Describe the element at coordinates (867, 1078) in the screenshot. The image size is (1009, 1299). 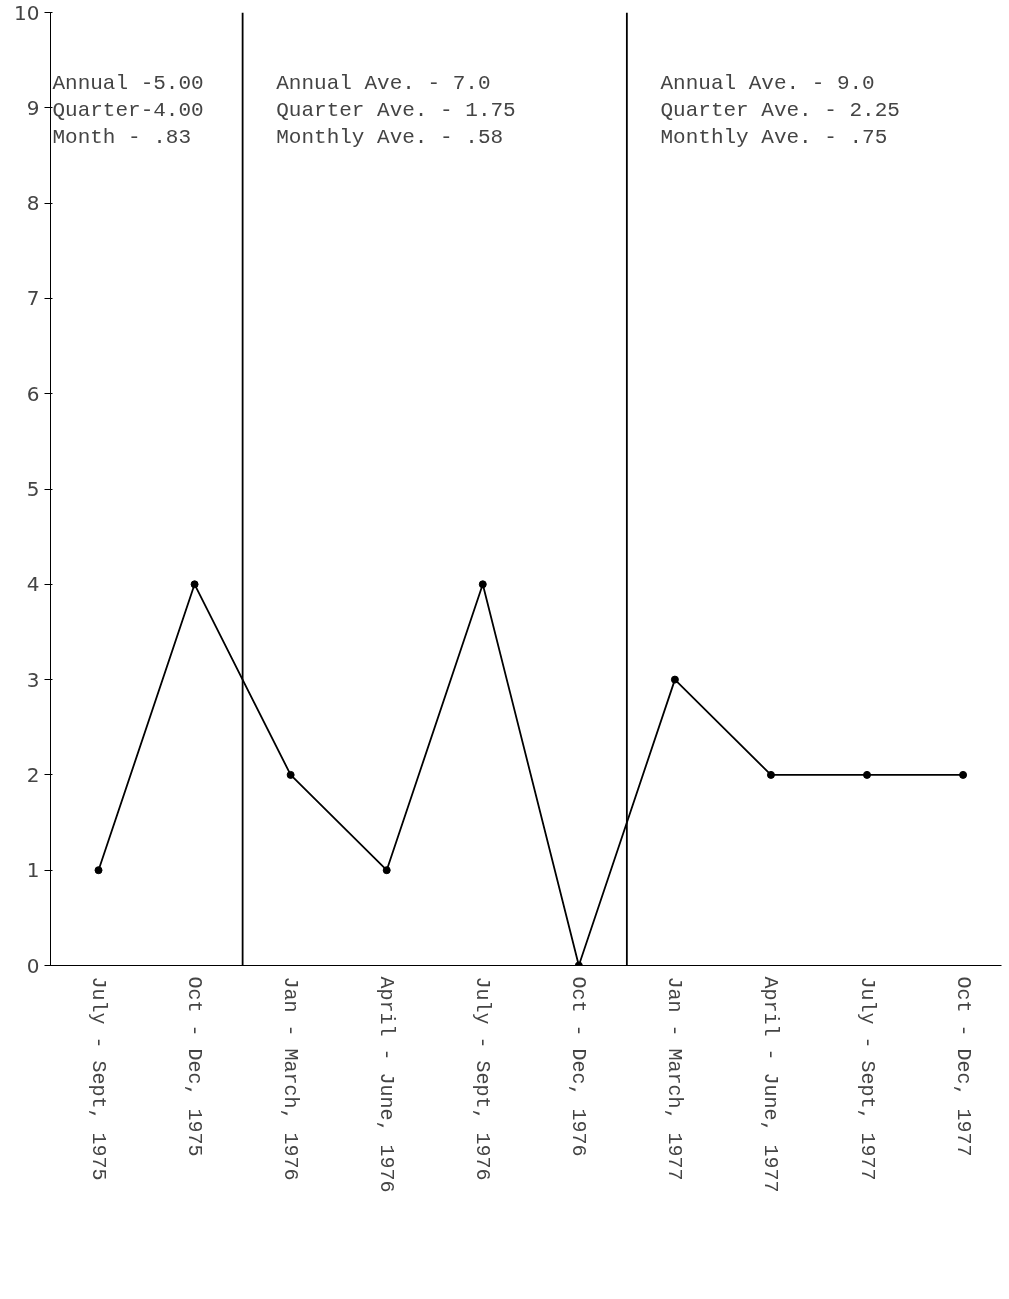
I see `x-tick-label: July - Sept, 1977` at that location.